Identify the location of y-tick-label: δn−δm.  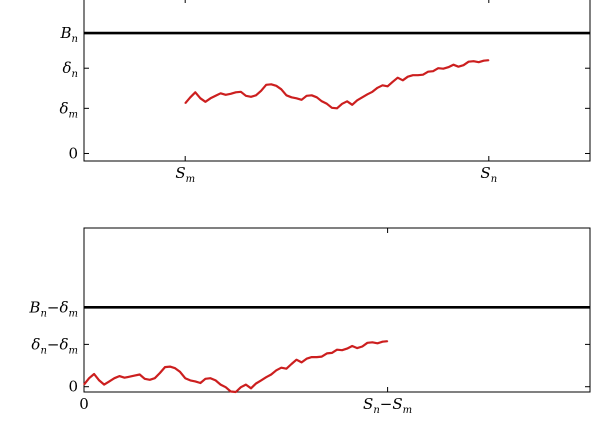
(54, 345).